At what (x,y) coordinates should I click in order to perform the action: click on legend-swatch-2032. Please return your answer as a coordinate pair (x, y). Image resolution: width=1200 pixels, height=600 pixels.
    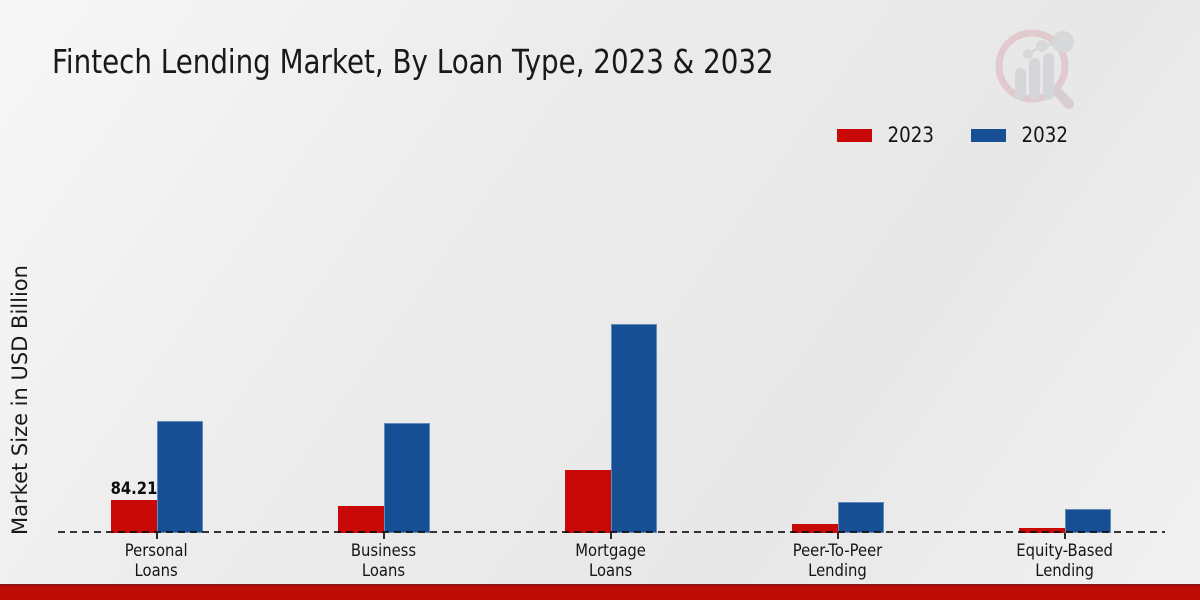
    Looking at the image, I should click on (989, 135).